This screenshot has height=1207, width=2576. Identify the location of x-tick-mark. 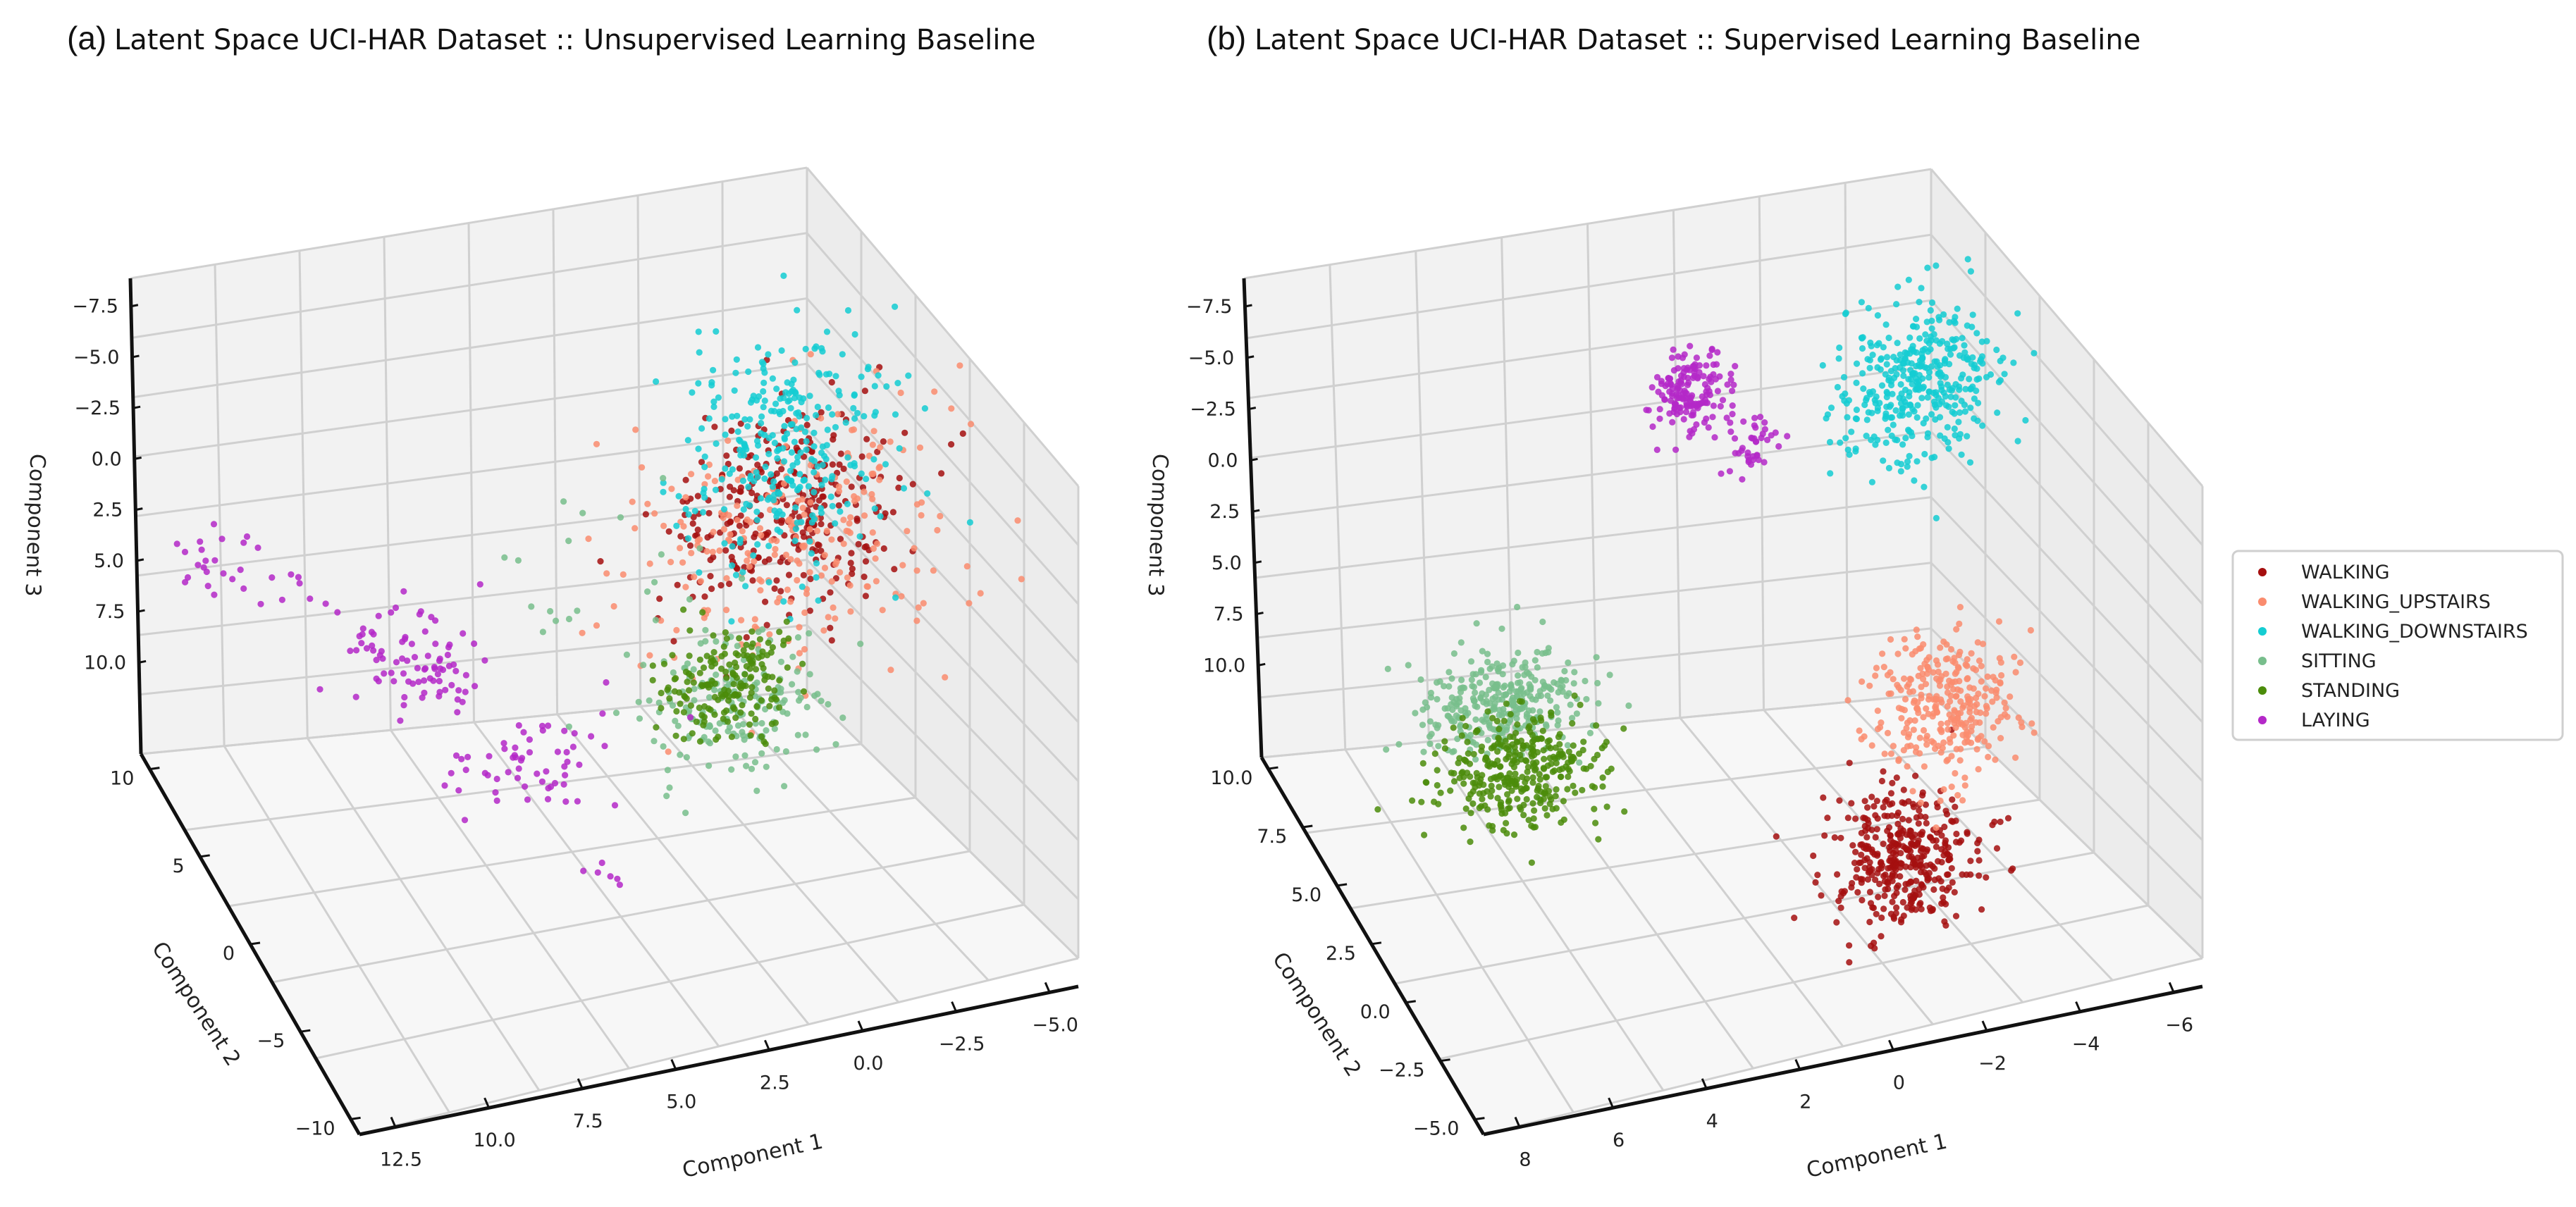
(580, 1083).